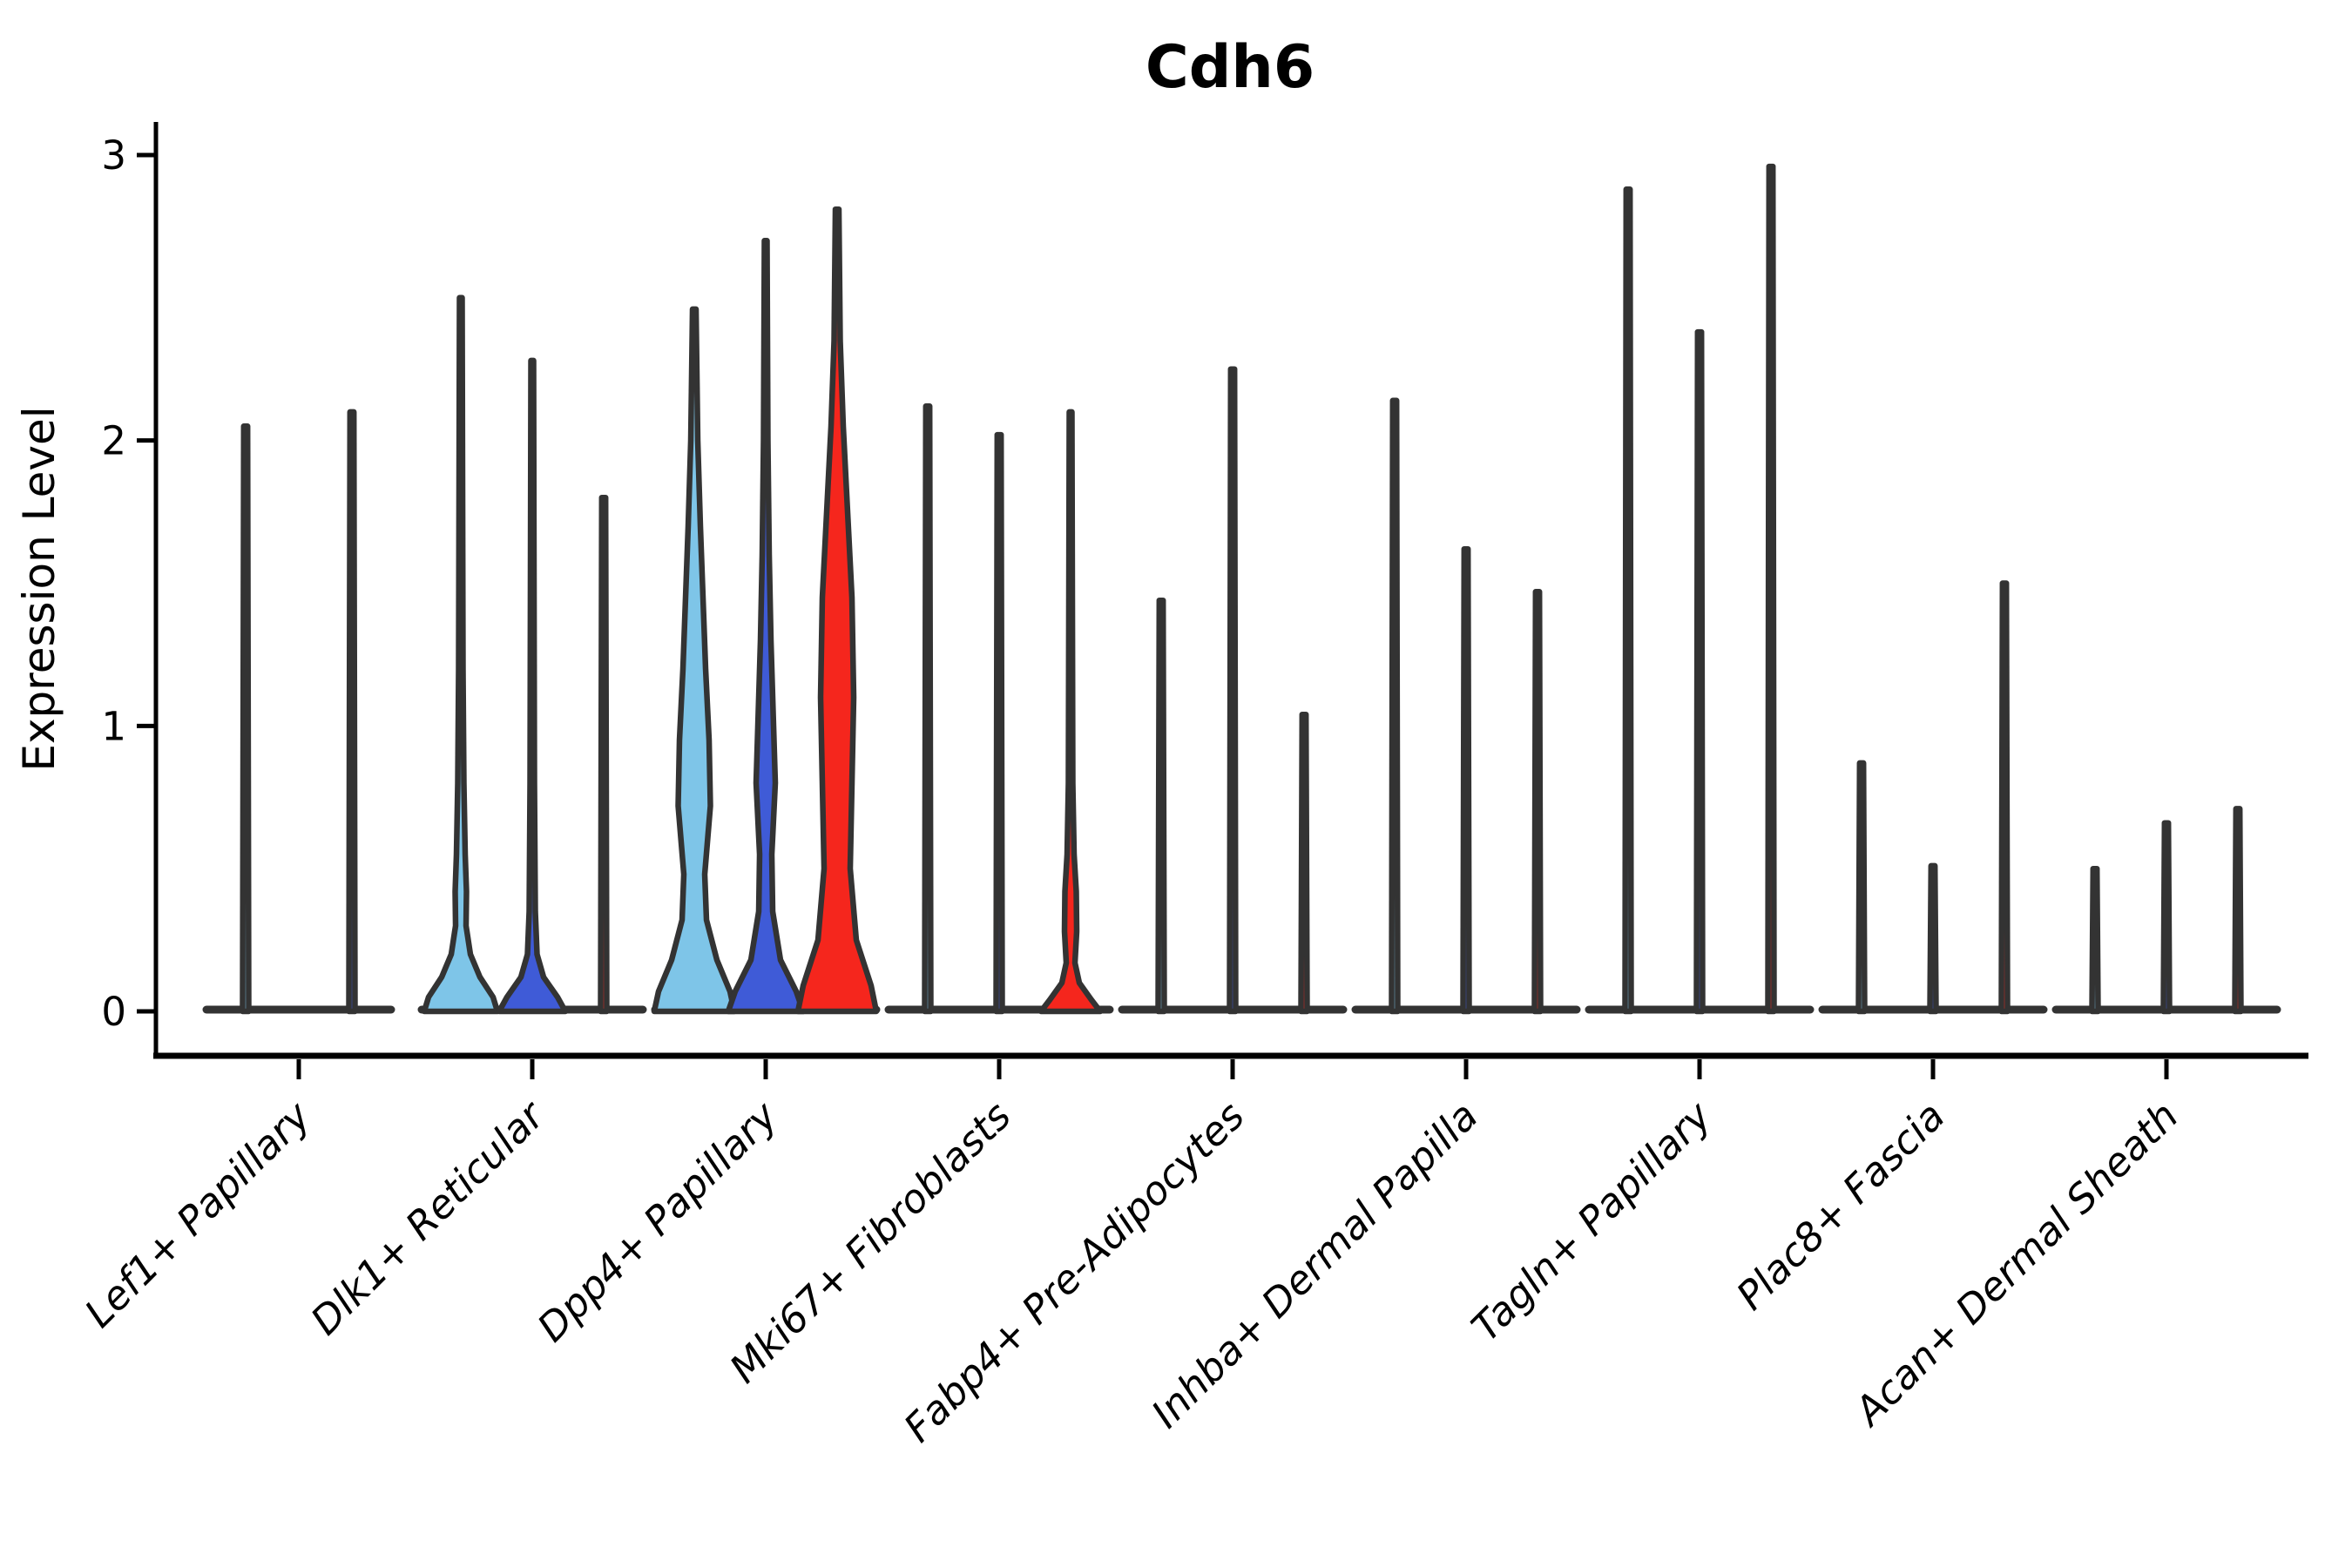 The image size is (2352, 1568). I want to click on y-tick-label: 2, so click(114, 441).